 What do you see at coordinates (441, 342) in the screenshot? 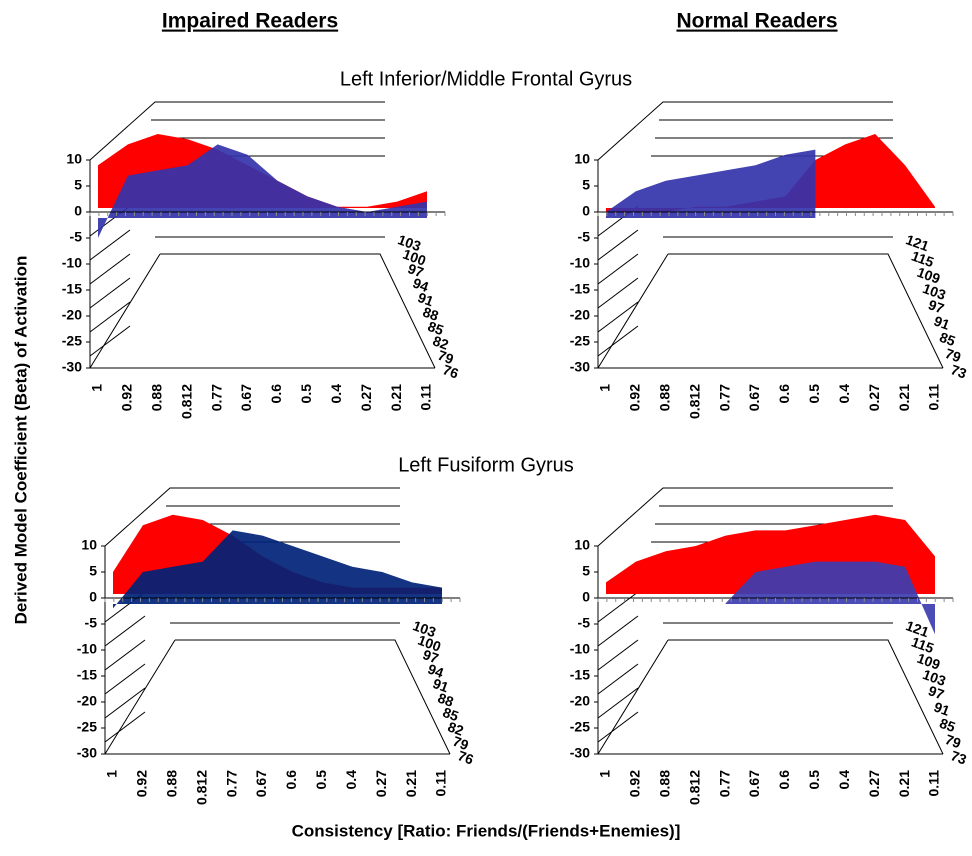
I see `depth-tick-label: 82` at bounding box center [441, 342].